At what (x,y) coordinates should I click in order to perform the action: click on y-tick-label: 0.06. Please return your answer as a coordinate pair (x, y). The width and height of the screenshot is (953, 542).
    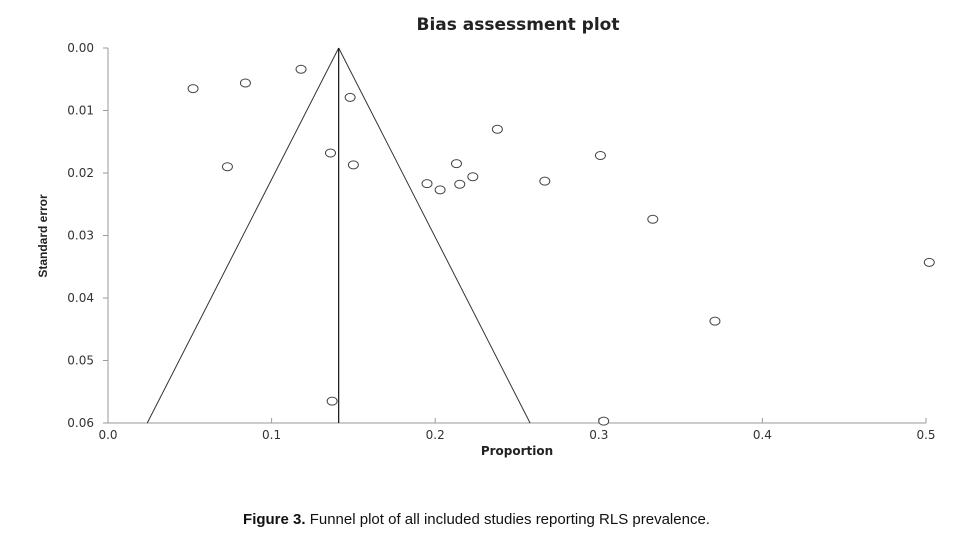
    Looking at the image, I should click on (80, 423).